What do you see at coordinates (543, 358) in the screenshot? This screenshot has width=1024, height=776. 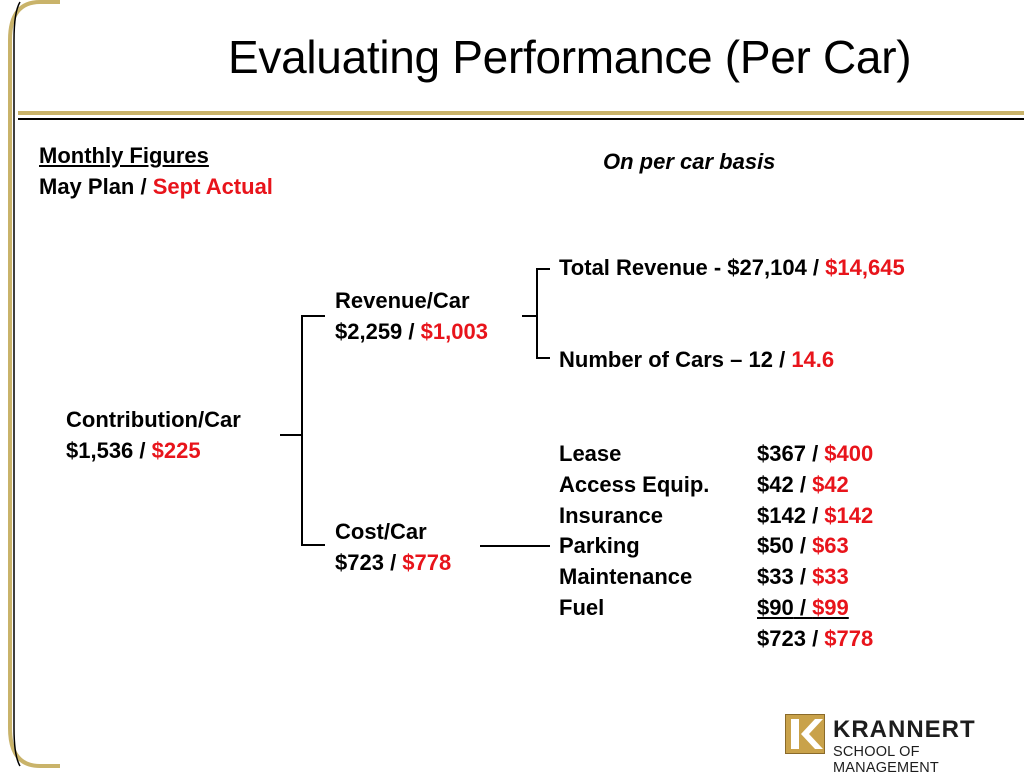 I see `connector-to-number-of-cars` at bounding box center [543, 358].